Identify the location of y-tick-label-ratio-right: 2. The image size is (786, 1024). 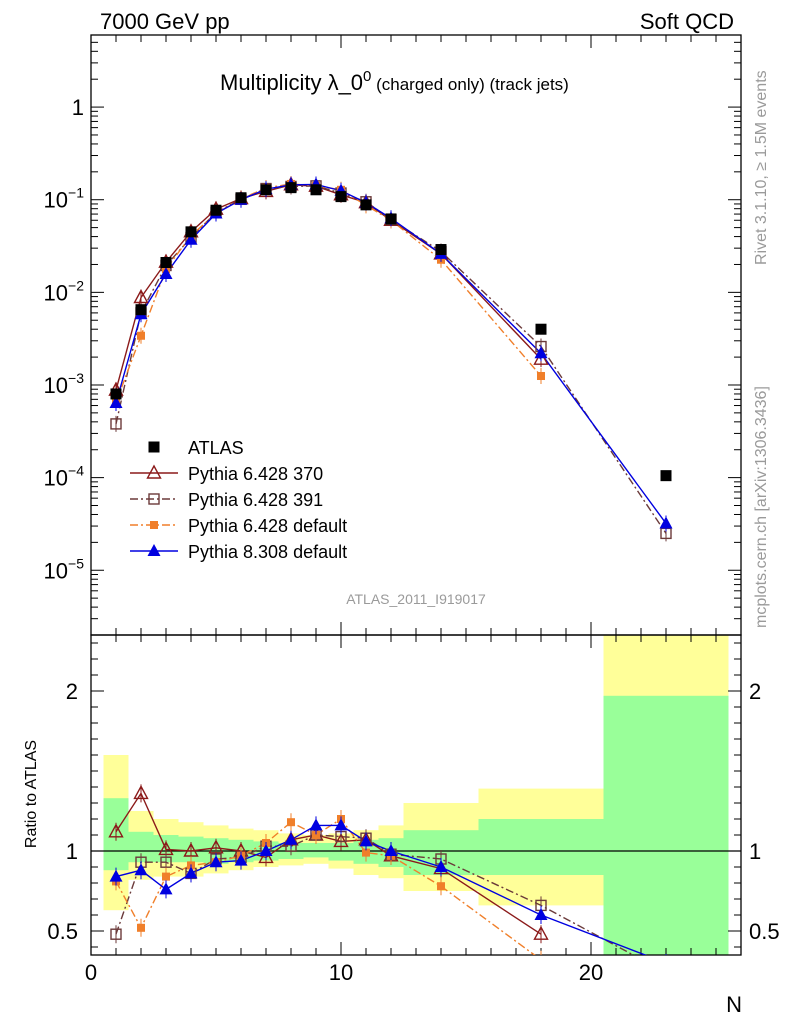
(755, 691).